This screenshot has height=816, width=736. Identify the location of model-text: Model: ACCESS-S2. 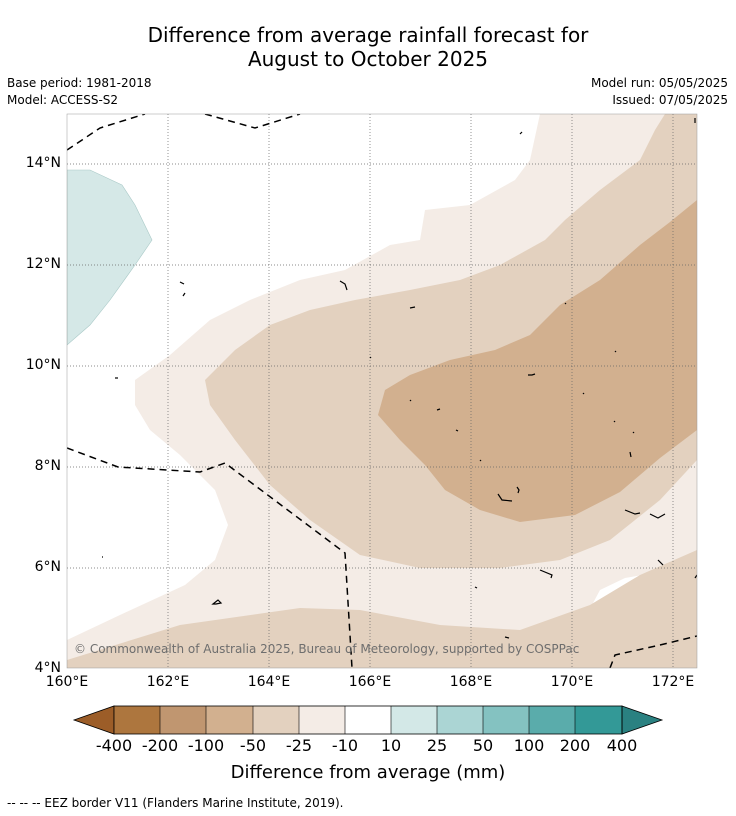
(63, 100).